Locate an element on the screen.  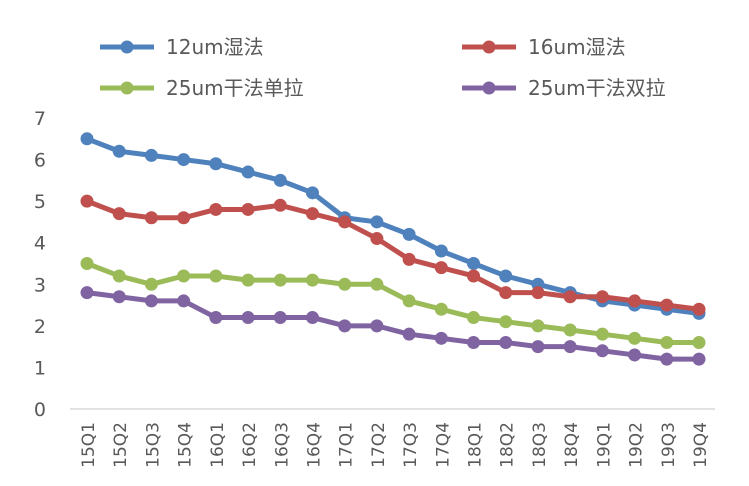
legend-item: 12um湿法 is located at coordinates (182, 47).